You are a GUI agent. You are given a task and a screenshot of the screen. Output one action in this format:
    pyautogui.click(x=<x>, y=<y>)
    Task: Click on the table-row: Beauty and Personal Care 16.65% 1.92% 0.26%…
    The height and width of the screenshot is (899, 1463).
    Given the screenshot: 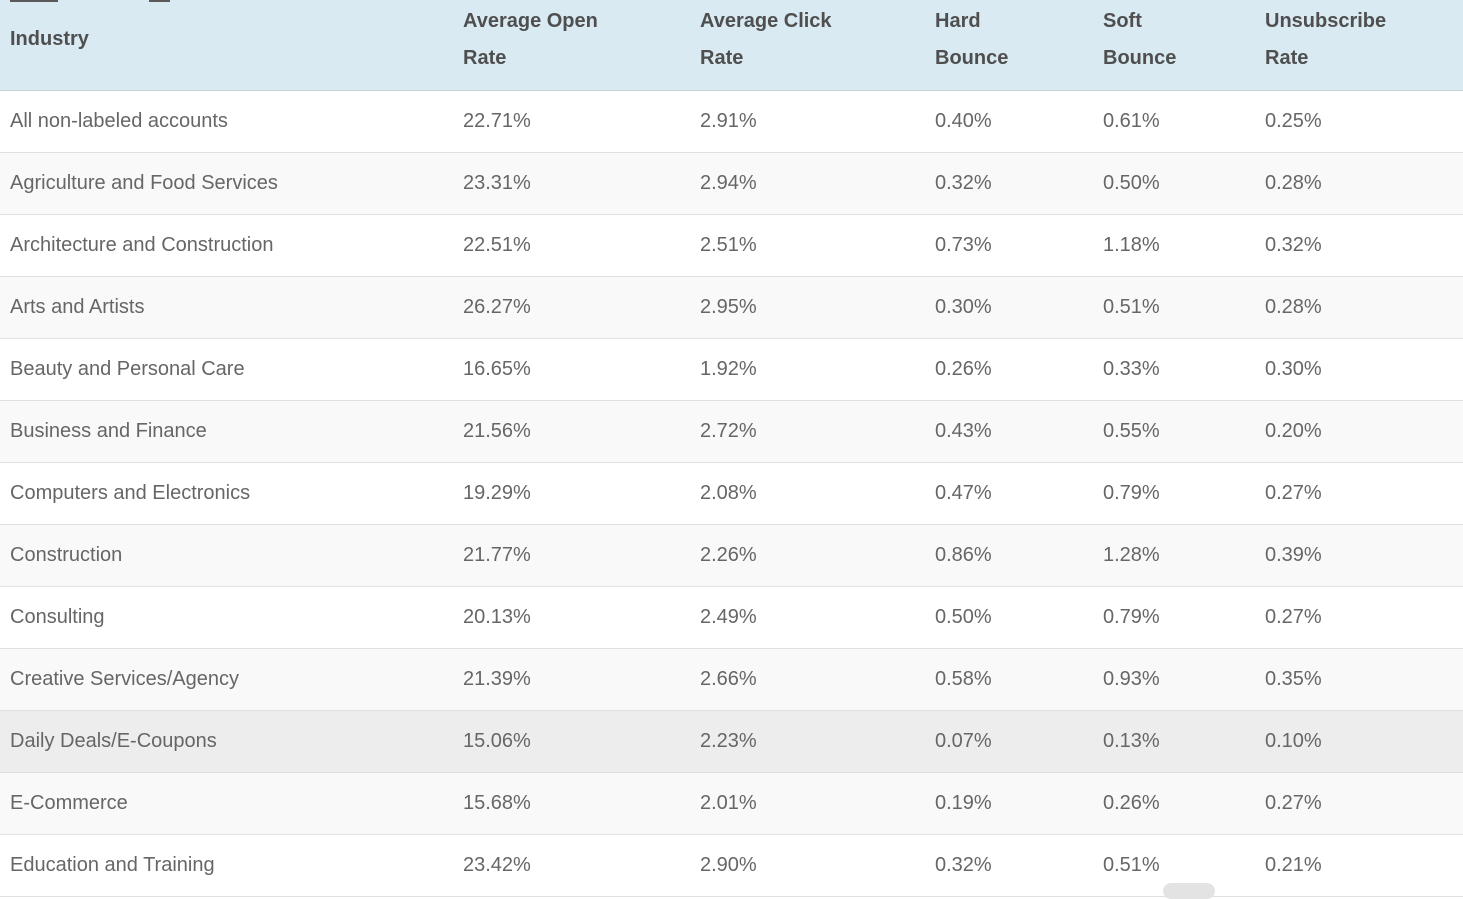 What is the action you would take?
    pyautogui.click(x=731, y=369)
    